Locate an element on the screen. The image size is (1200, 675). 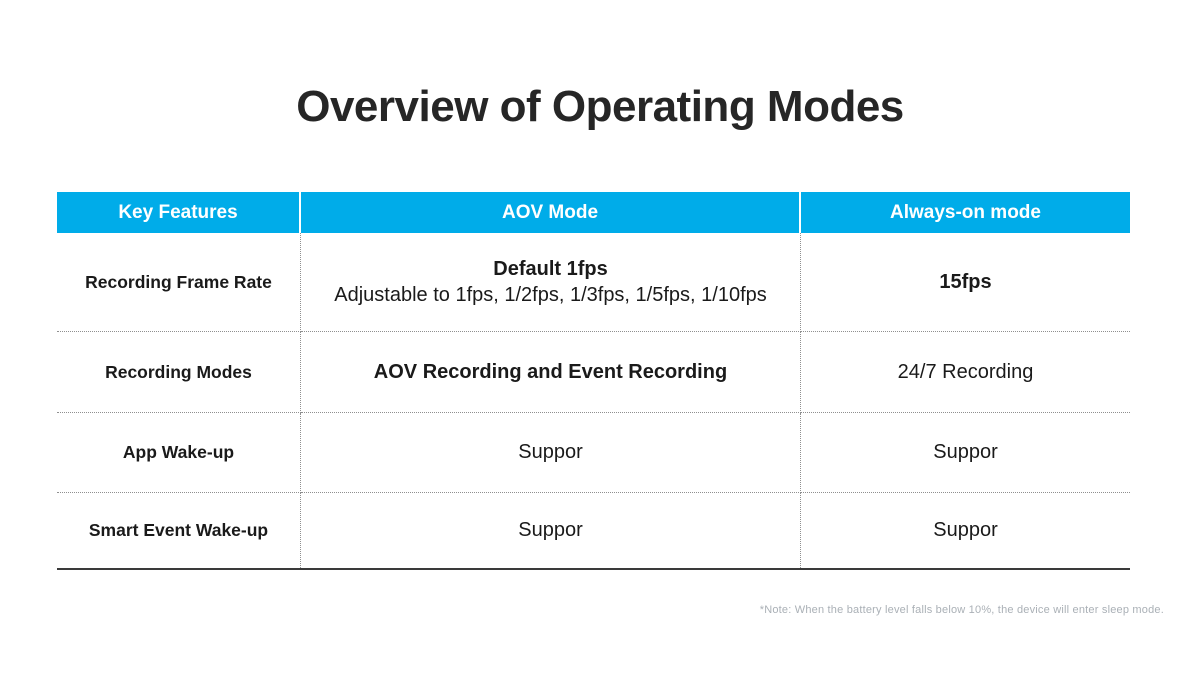
always-on-value: 24/7 Recording is located at coordinates (965, 371).